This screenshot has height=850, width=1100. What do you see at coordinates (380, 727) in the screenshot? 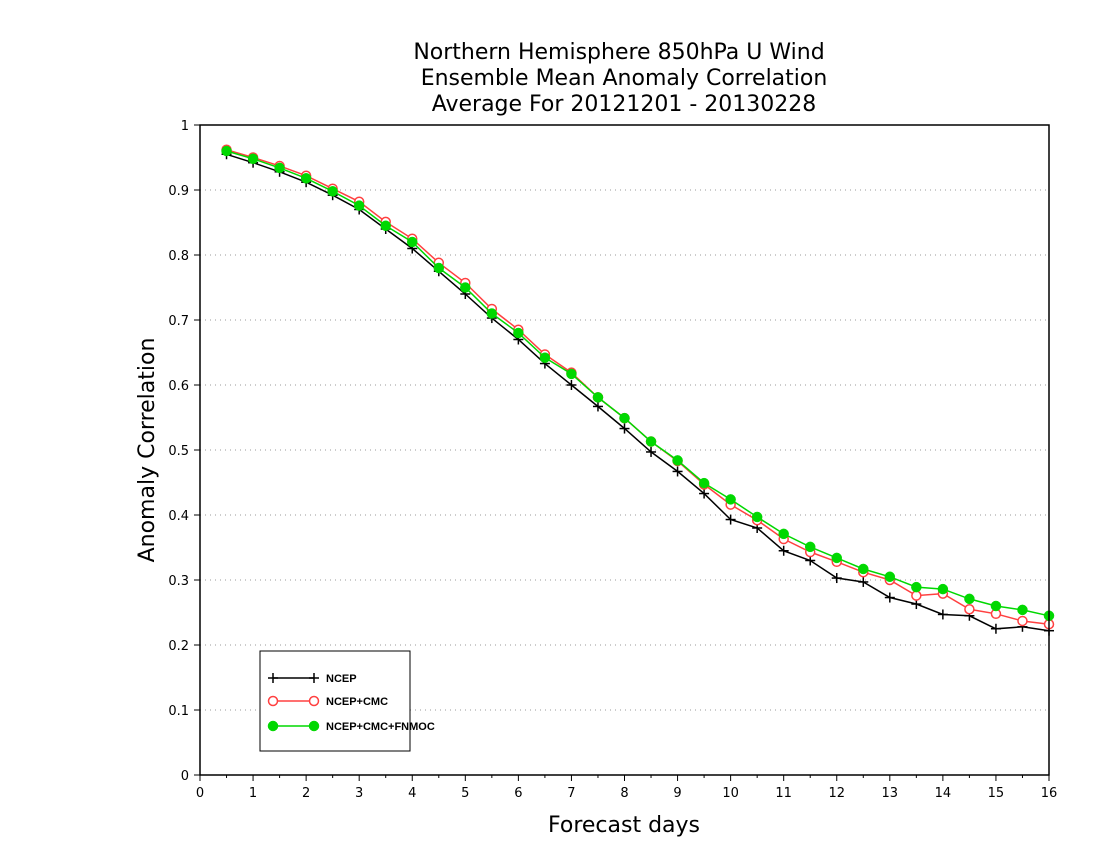
I see `legend-label: NCEP+CMC+FNMOC` at bounding box center [380, 727].